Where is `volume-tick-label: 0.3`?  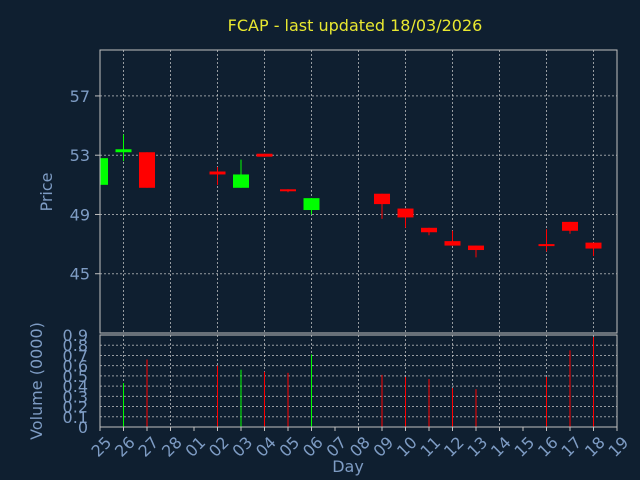
volume-tick-label: 0.3 is located at coordinates (75, 396).